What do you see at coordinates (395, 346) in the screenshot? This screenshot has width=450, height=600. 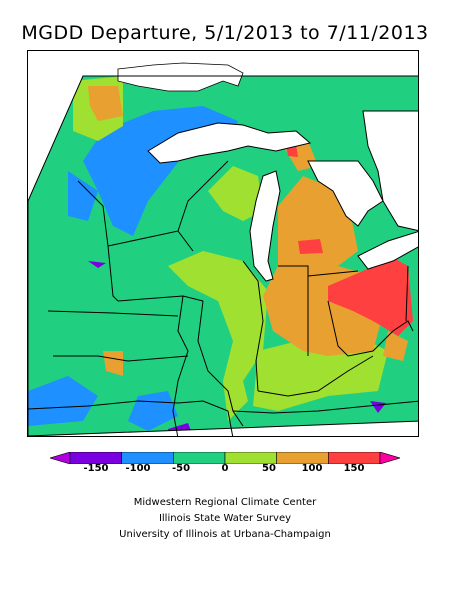 I see `zone-orange-east` at bounding box center [395, 346].